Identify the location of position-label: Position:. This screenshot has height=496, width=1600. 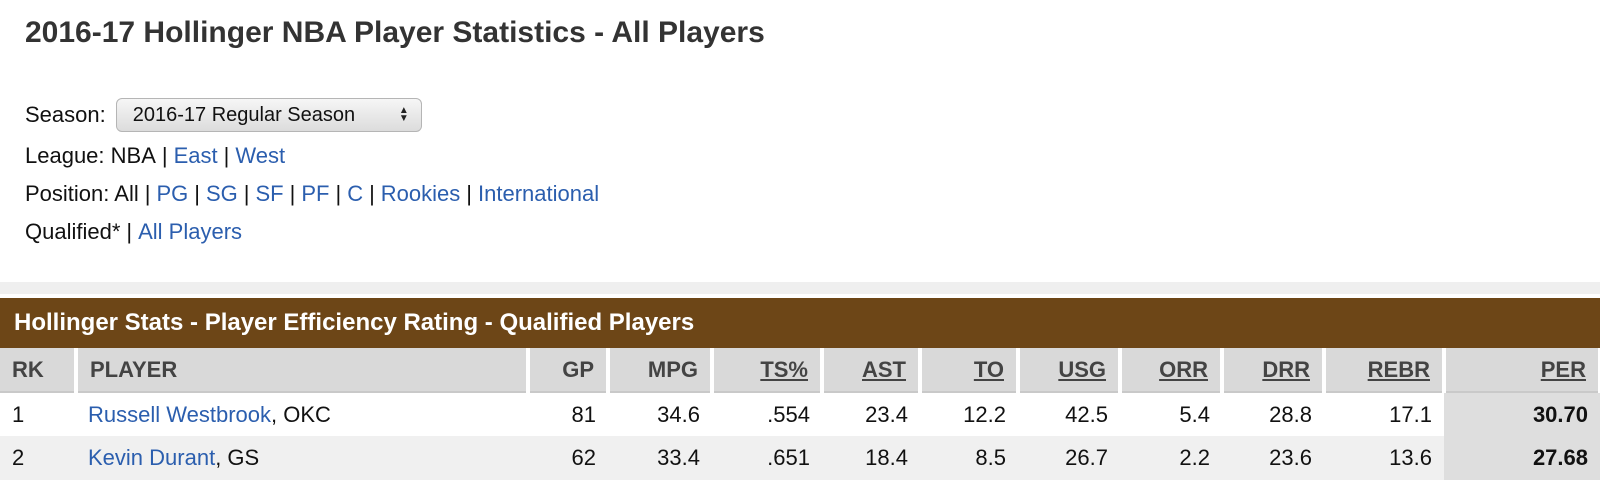
(67, 193).